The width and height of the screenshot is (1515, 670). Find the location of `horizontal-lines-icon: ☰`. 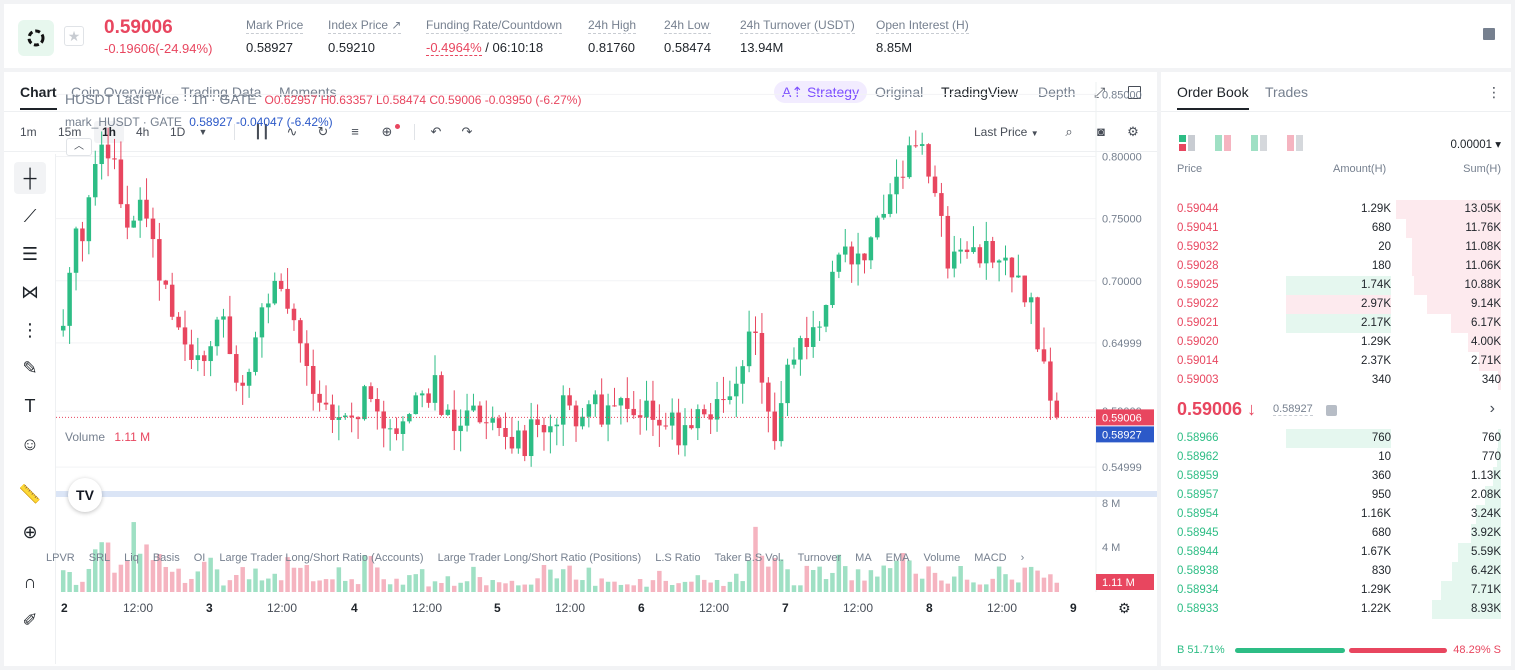

horizontal-lines-icon: ☰ is located at coordinates (30, 253).